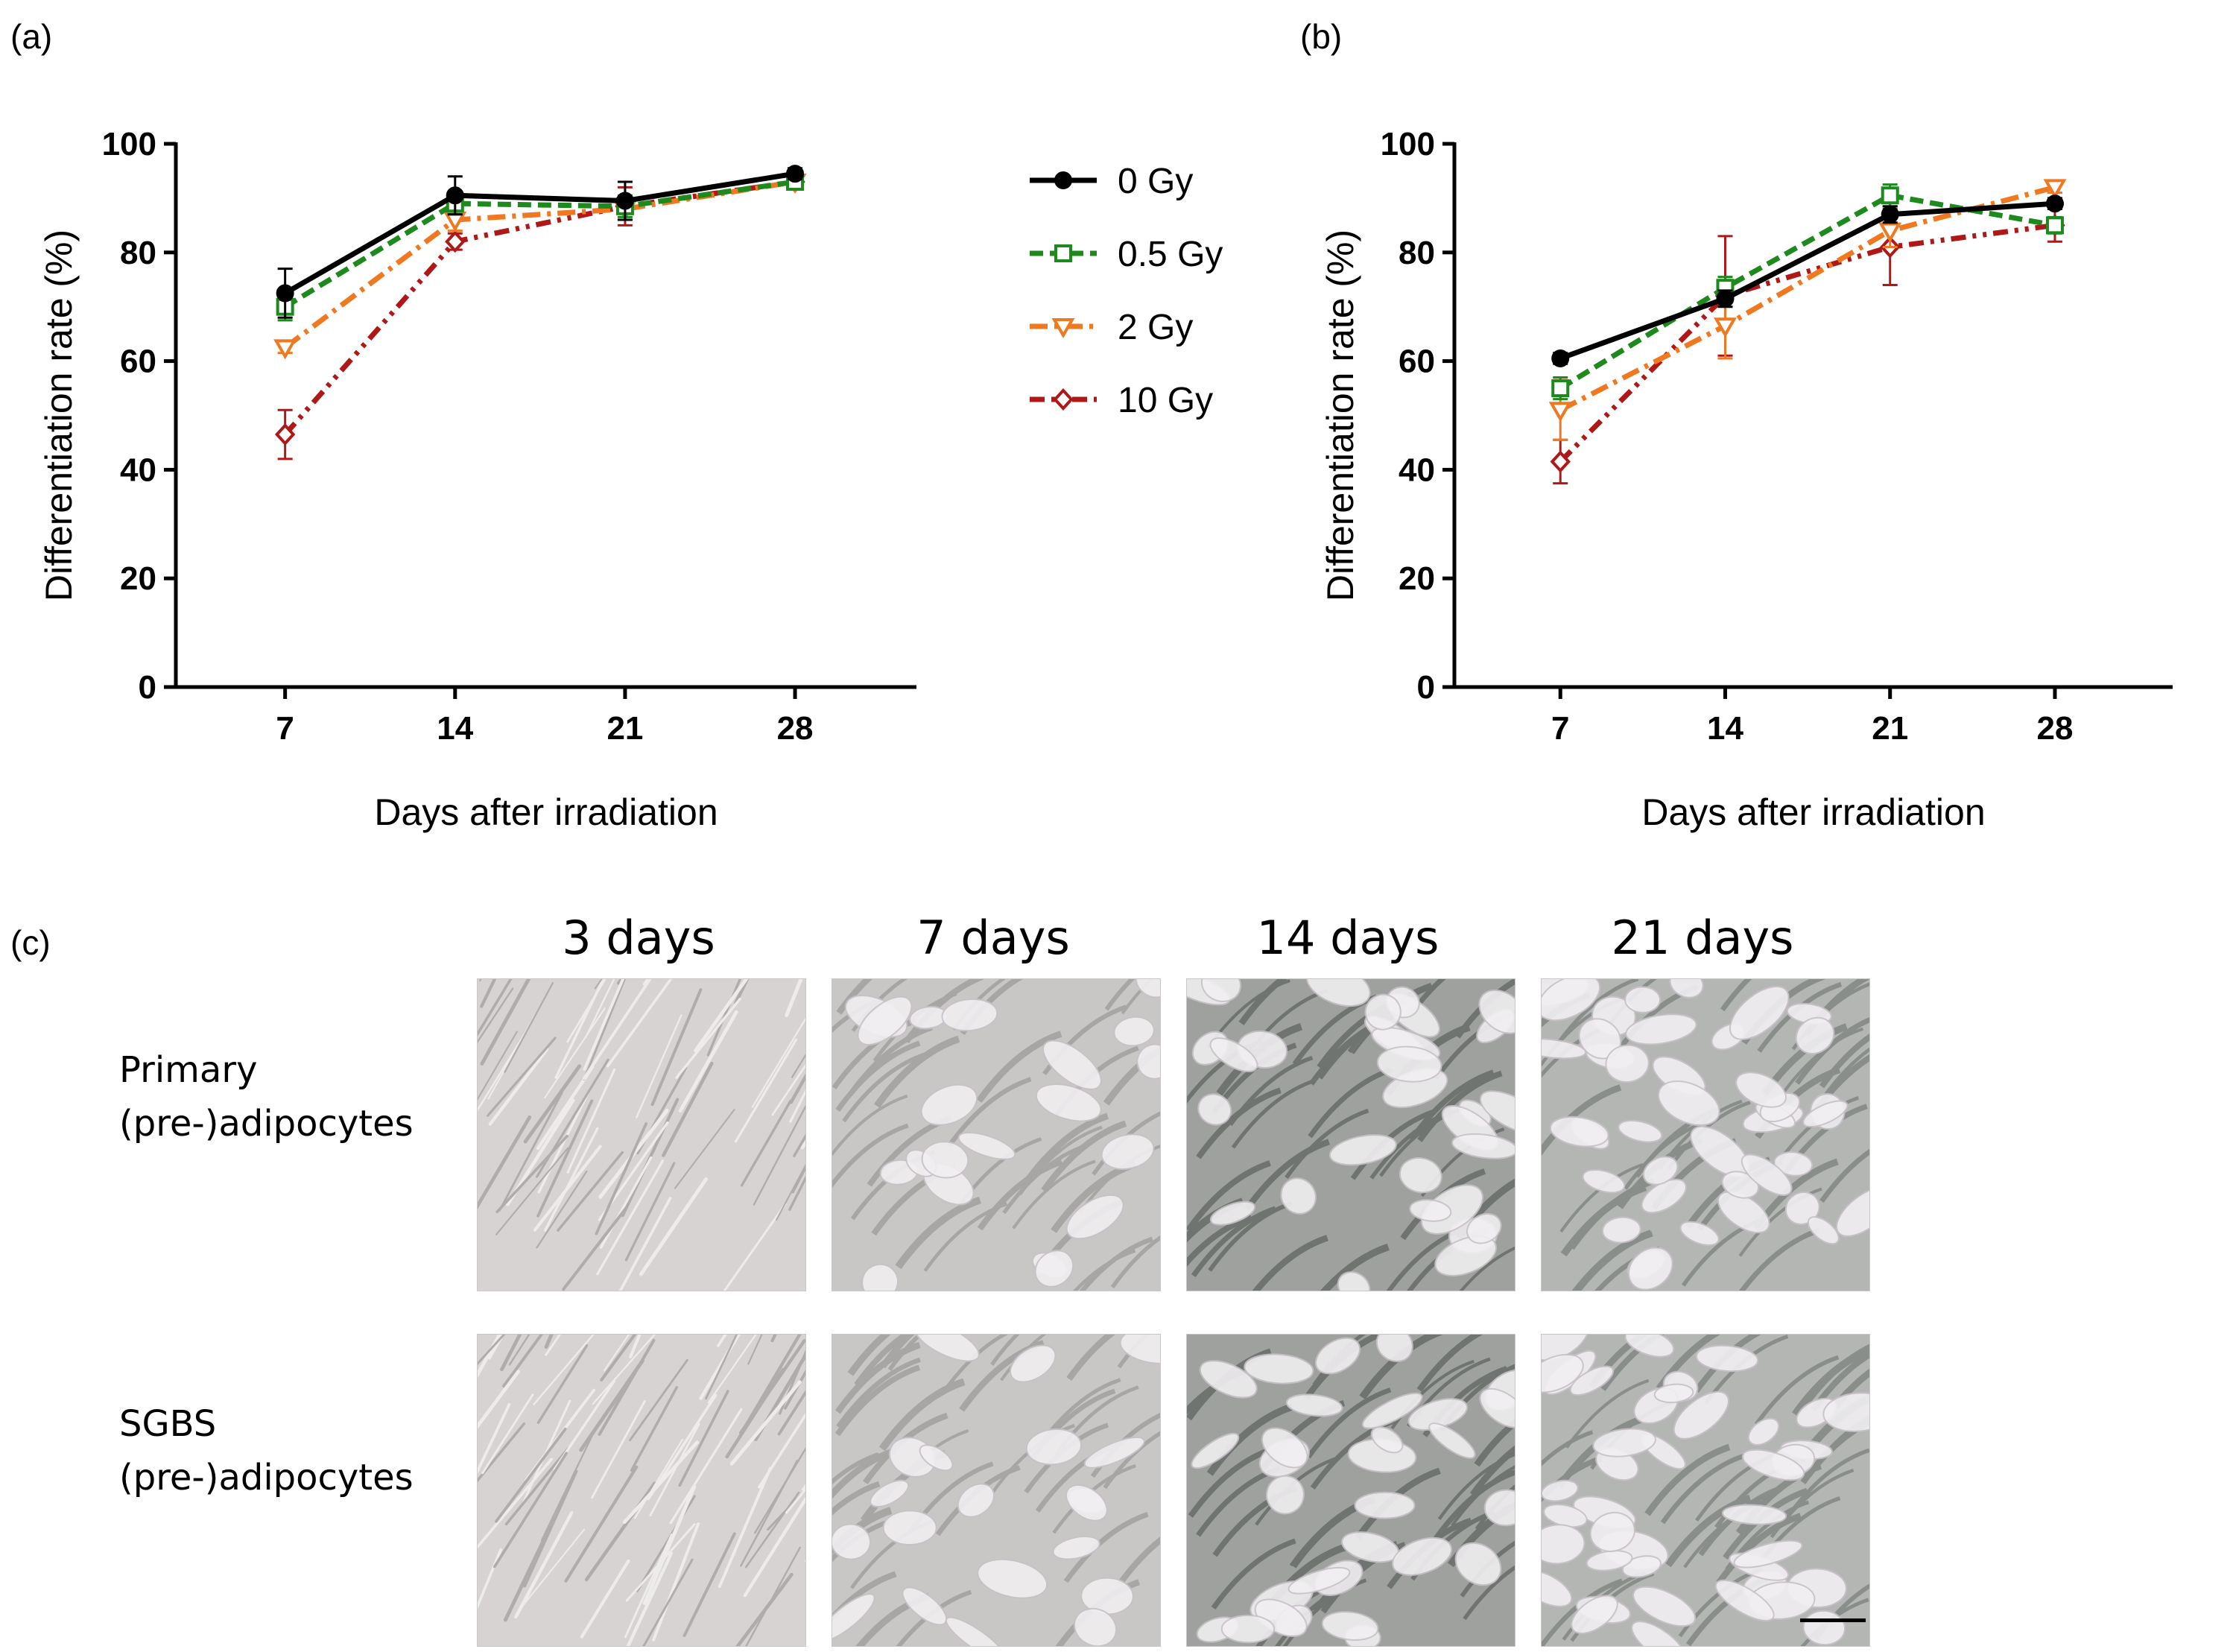 The image size is (2233, 1652). I want to click on micrograph-r0-c3, so click(1705, 1134).